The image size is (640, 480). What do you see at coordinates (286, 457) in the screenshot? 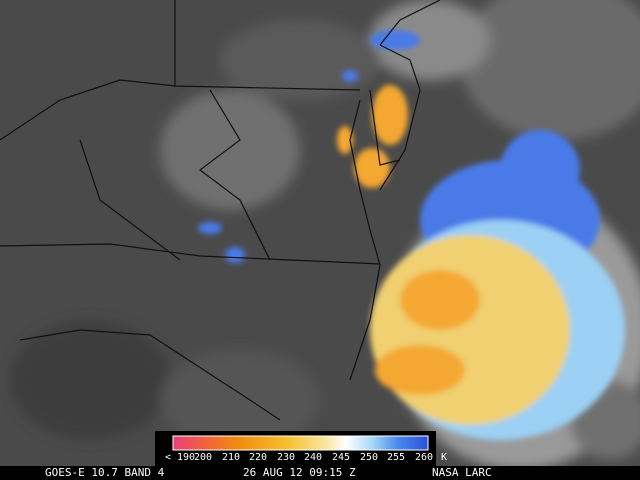
I see `legend-label: 230` at bounding box center [286, 457].